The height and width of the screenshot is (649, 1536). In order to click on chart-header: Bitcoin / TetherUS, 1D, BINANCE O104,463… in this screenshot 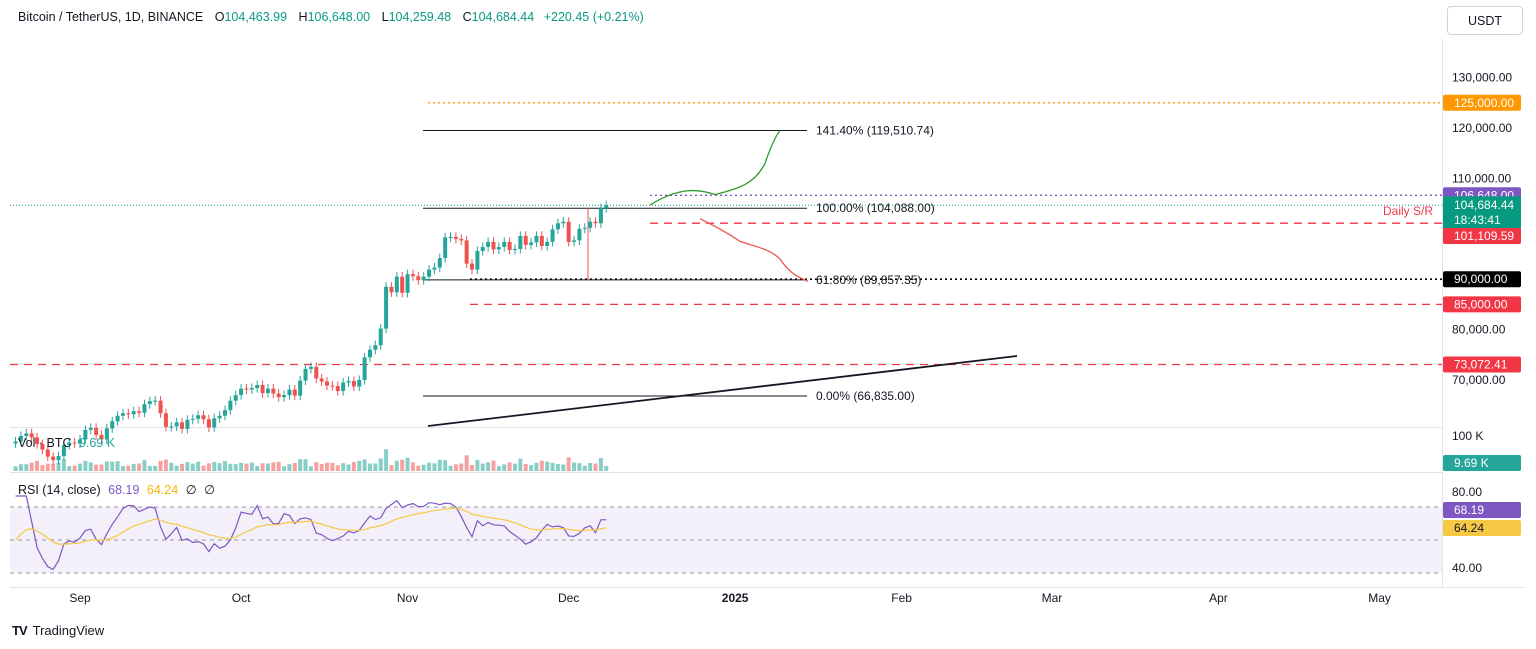, I will do `click(331, 17)`.